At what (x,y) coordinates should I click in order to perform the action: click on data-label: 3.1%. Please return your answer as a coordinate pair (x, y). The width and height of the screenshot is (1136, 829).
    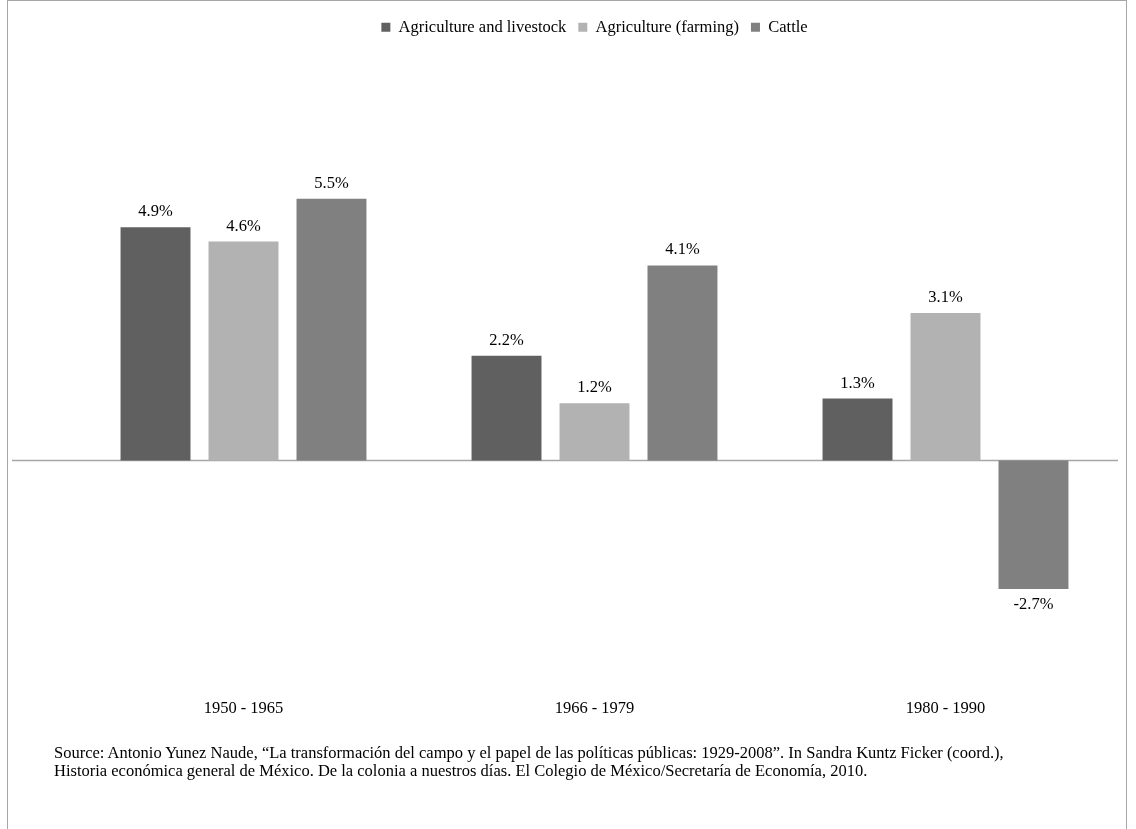
    Looking at the image, I should click on (945, 297).